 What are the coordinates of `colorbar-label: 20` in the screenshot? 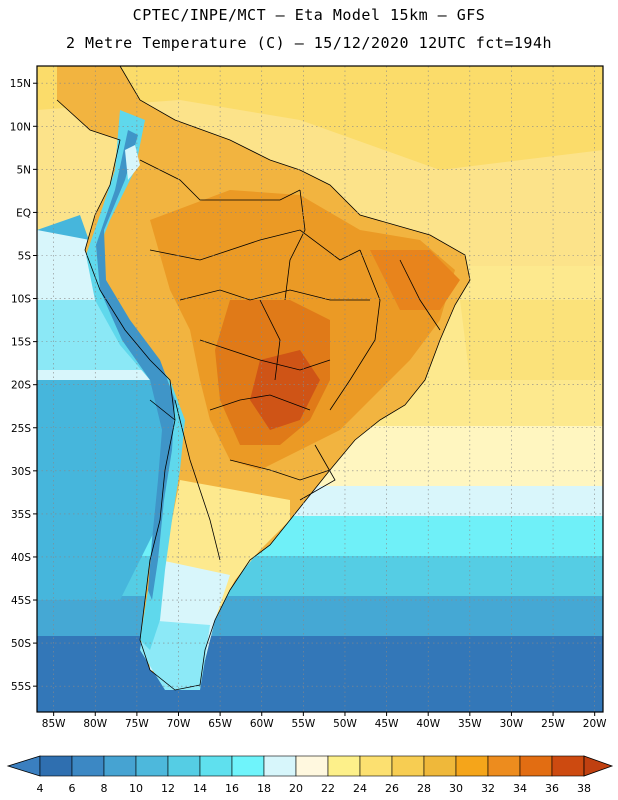 It's located at (296, 788).